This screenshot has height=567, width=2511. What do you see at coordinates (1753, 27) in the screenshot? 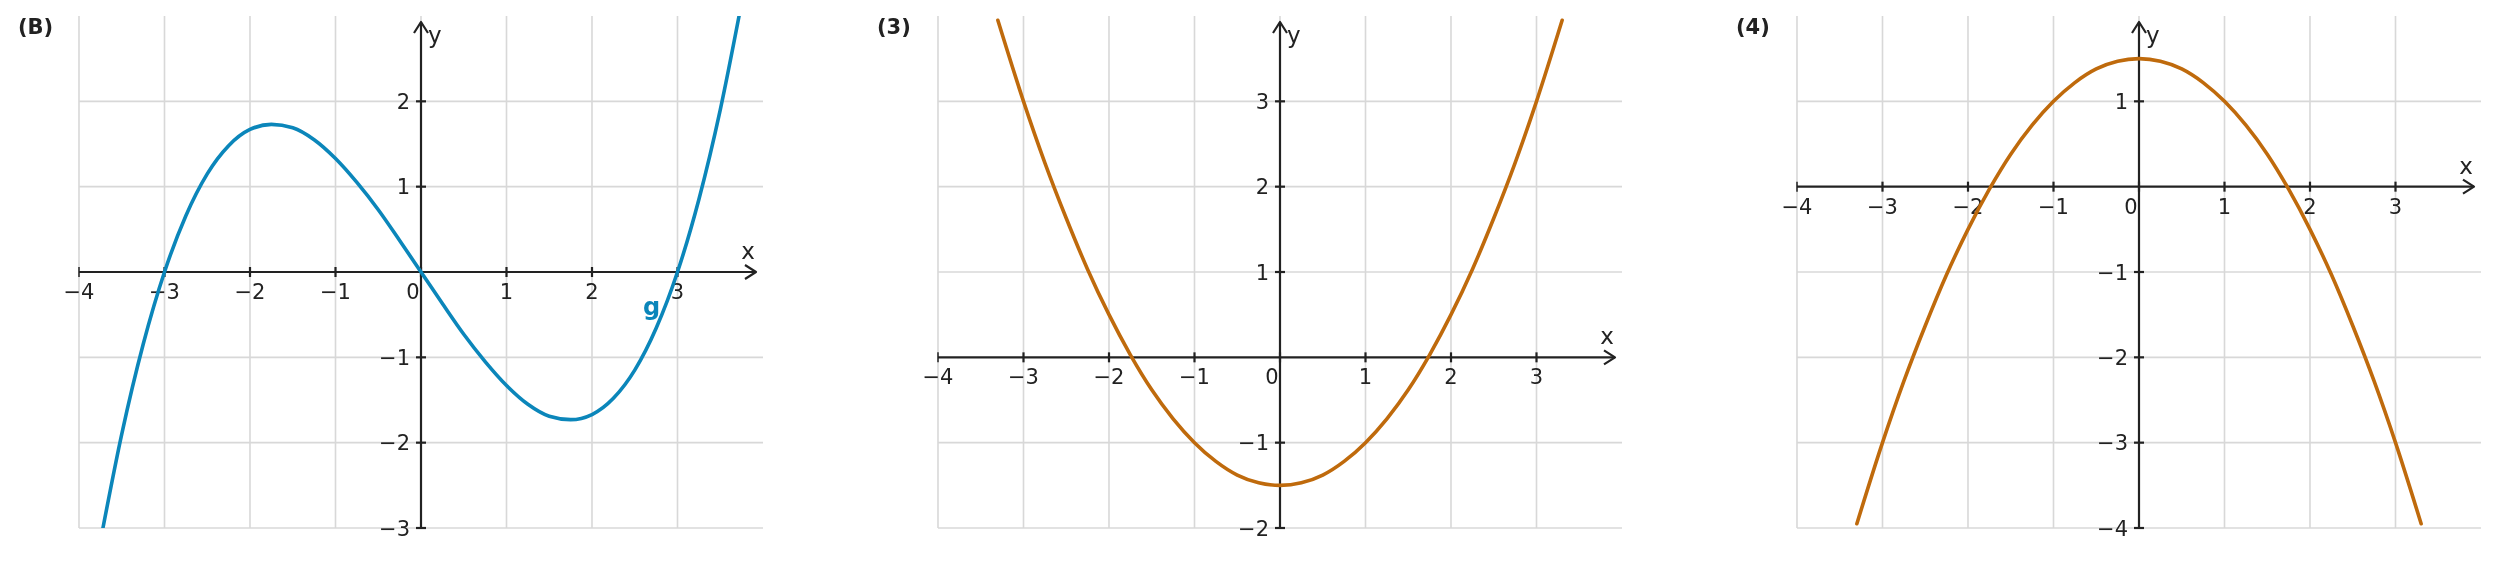
I see `chart-title: (4)` at bounding box center [1753, 27].